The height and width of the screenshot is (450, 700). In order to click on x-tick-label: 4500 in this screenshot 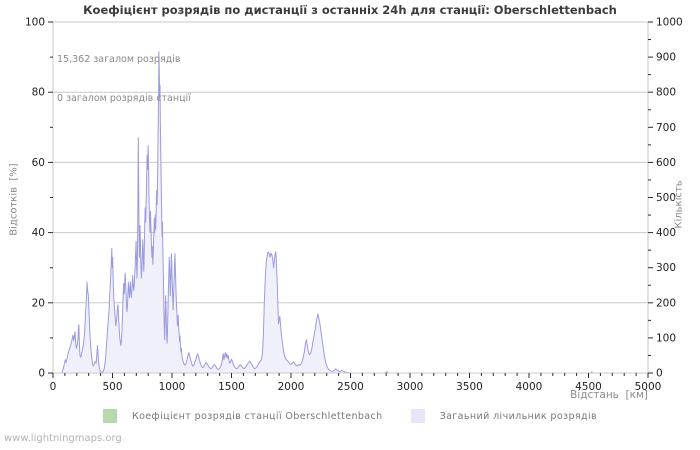, I will do `click(588, 387)`.